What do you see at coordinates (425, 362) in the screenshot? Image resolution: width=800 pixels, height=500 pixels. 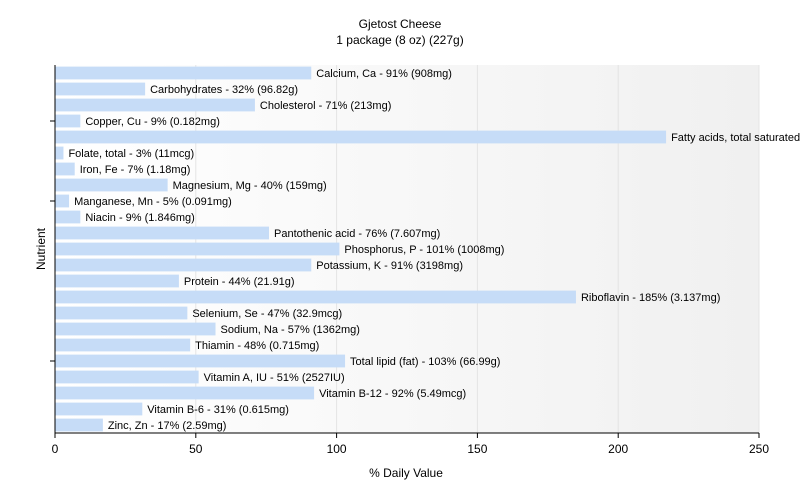 I see `bar-label: Total lipid (fat) - 103% (66.99g)` at bounding box center [425, 362].